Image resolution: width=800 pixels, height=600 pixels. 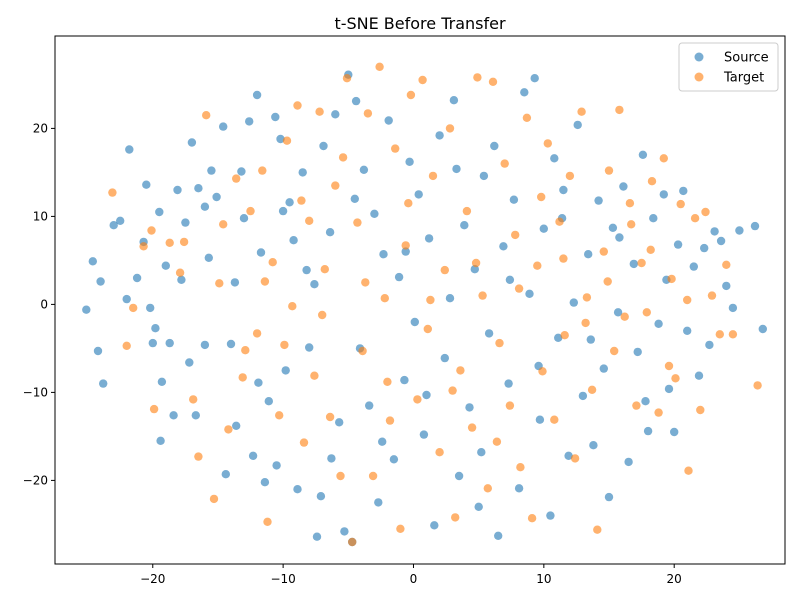 What do you see at coordinates (746, 58) in the screenshot?
I see `legend-label-source: Source` at bounding box center [746, 58].